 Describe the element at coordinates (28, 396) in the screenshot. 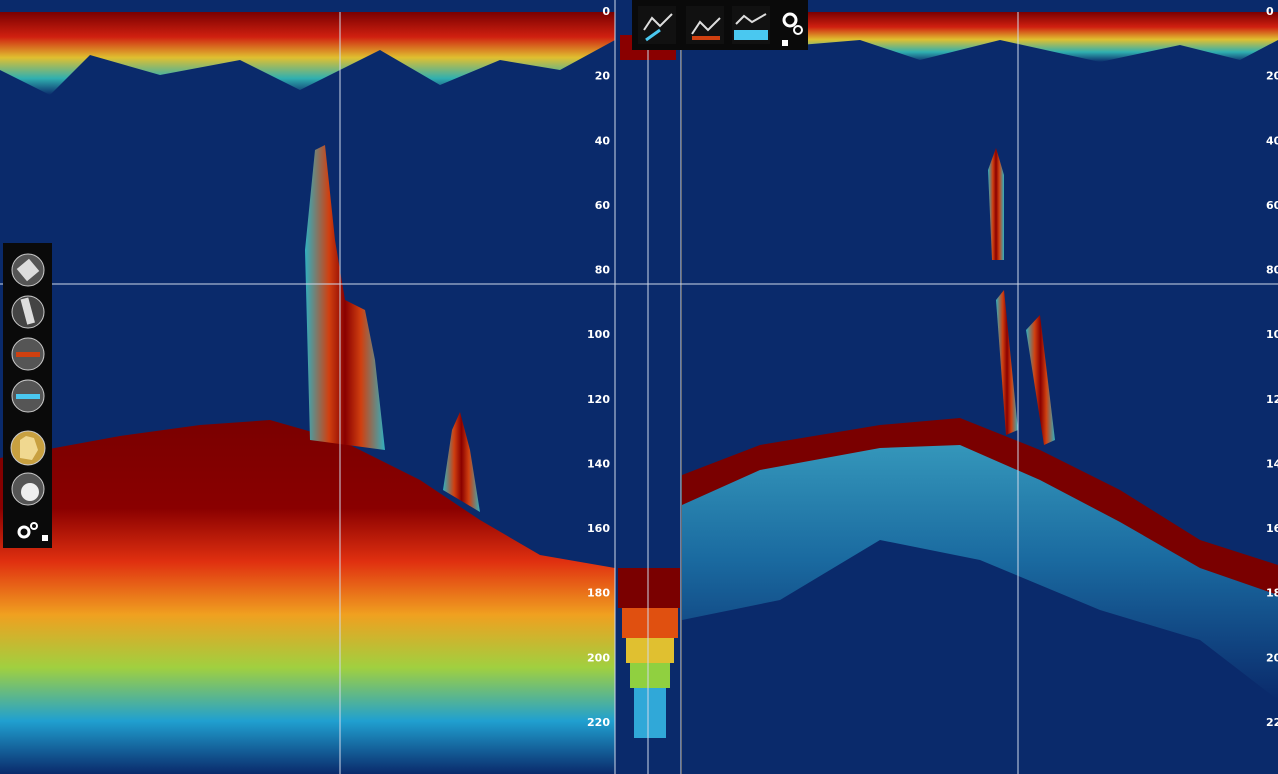

I see `range-plus-button` at that location.